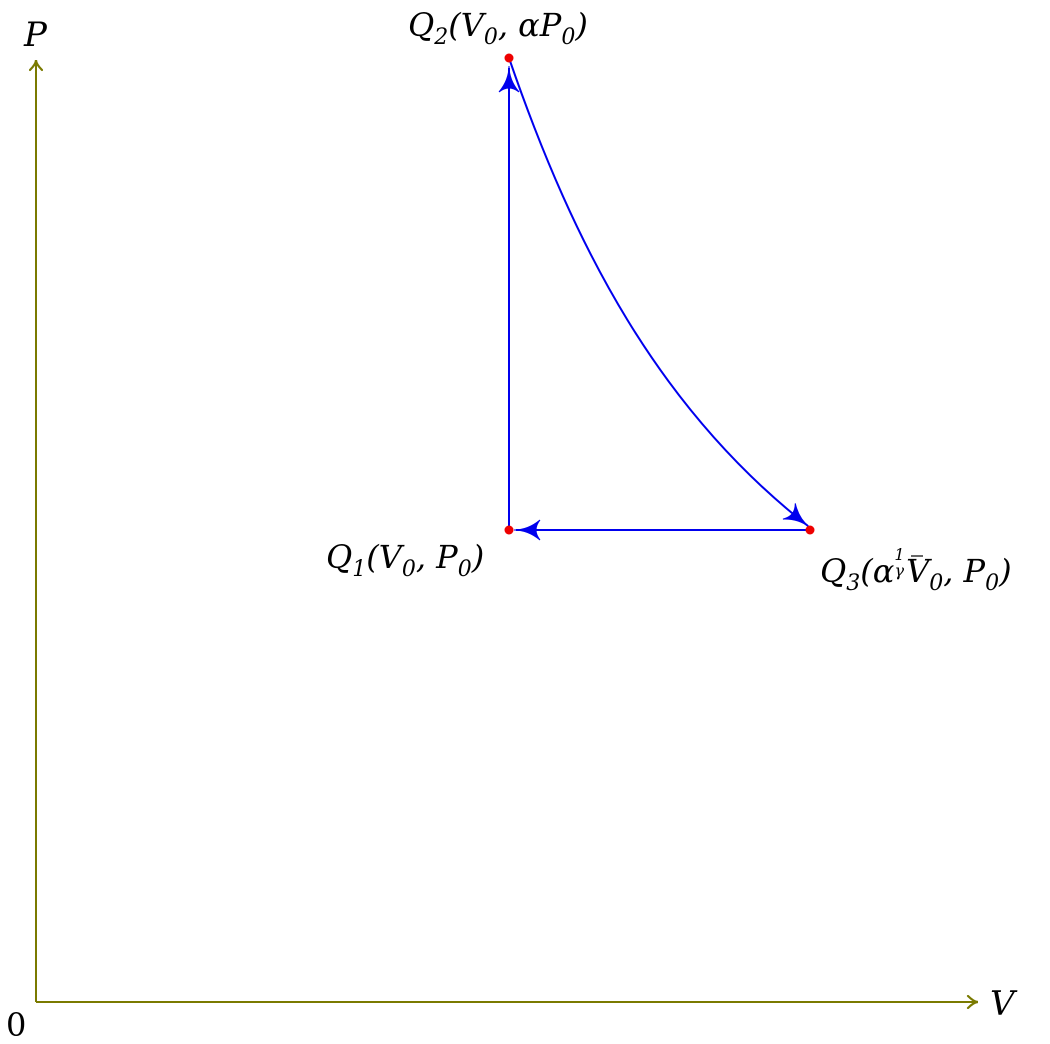 The width and height of the screenshot is (1050, 1044). What do you see at coordinates (35, 35) in the screenshot?
I see `p-axis-label: P` at bounding box center [35, 35].